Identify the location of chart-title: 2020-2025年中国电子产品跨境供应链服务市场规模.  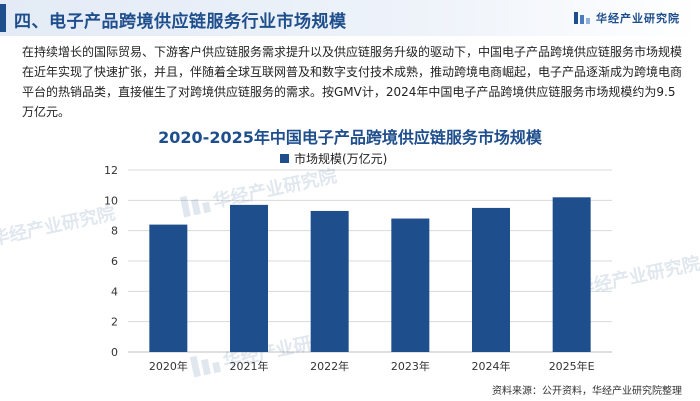
(350, 137).